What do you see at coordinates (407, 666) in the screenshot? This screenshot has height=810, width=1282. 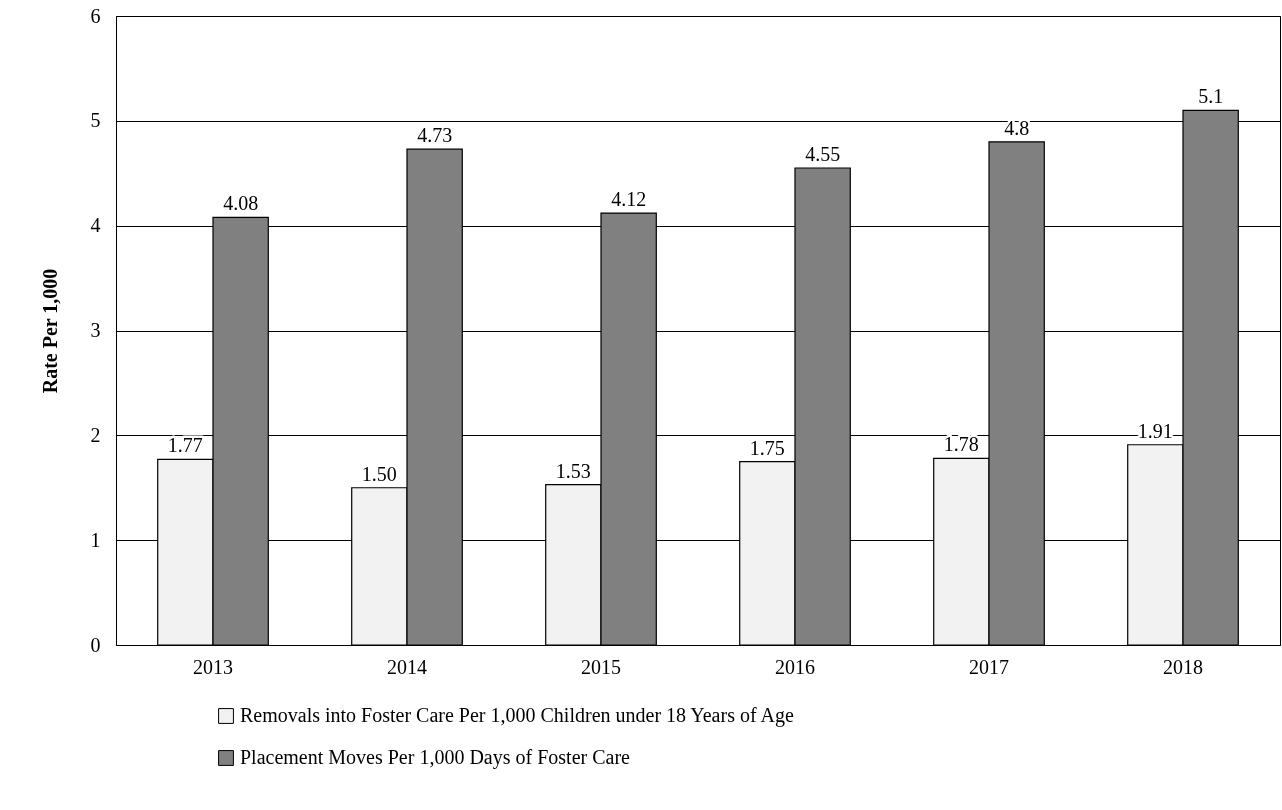 I see `x-tick-label: 2014` at bounding box center [407, 666].